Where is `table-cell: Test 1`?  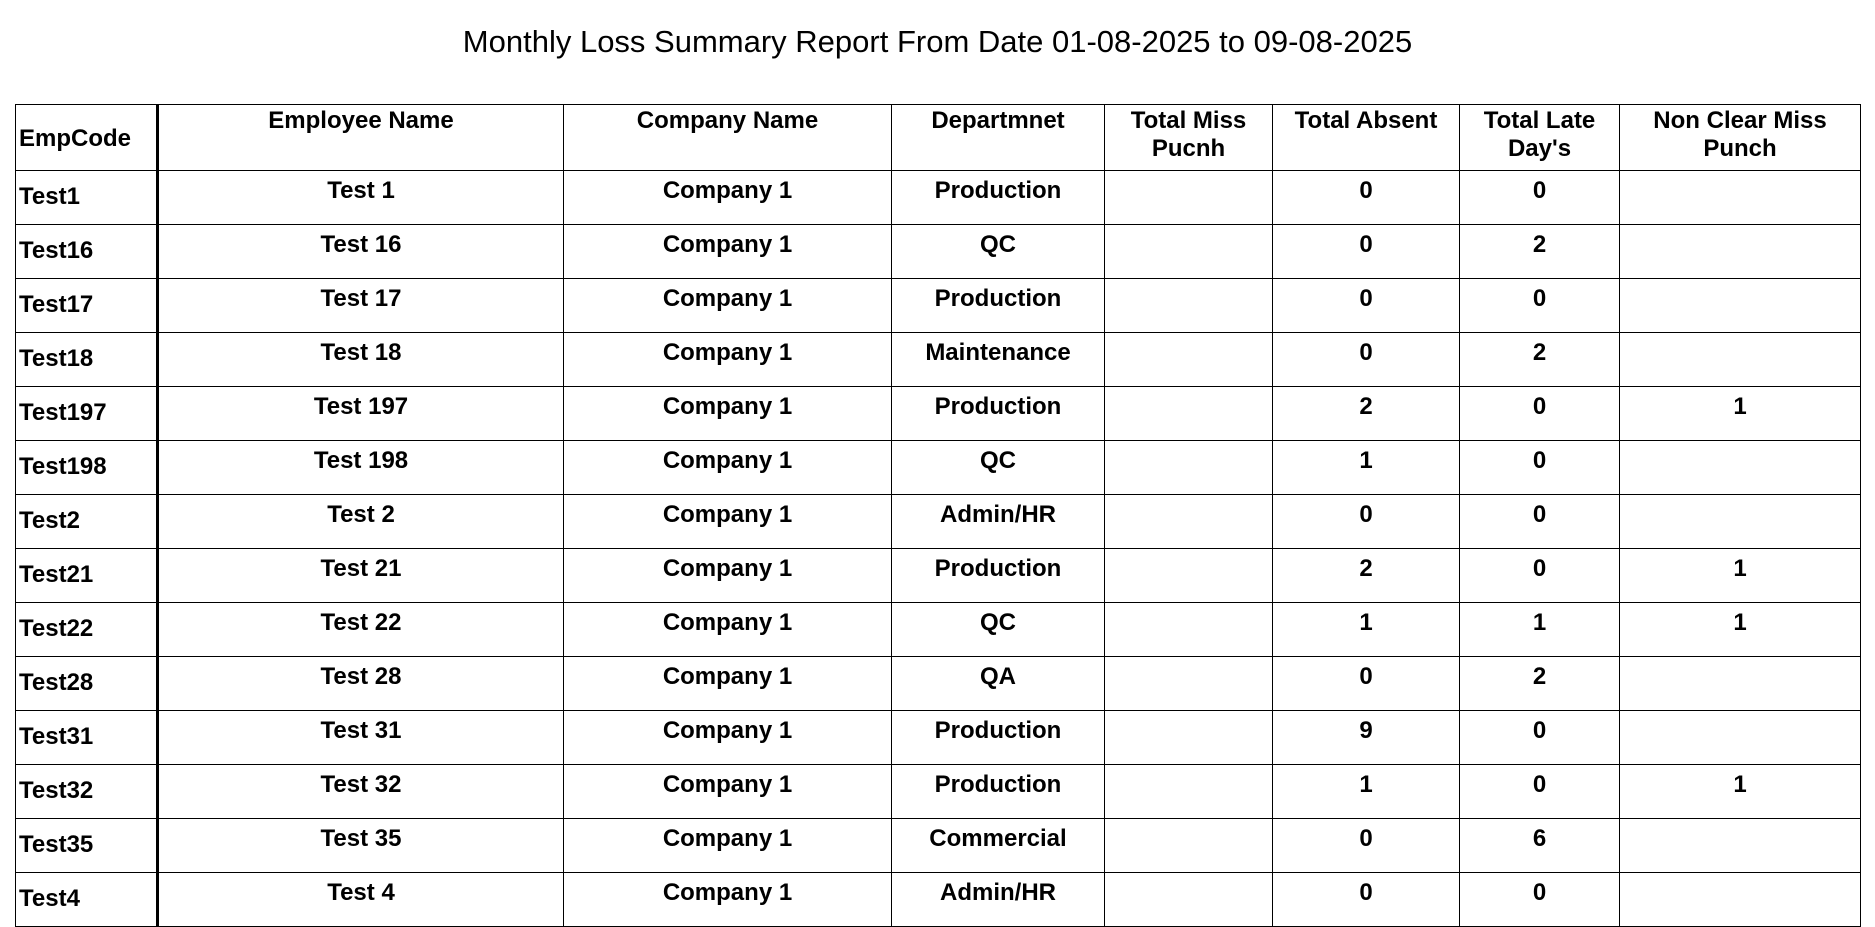
table-cell: Test 1 is located at coordinates (360, 197).